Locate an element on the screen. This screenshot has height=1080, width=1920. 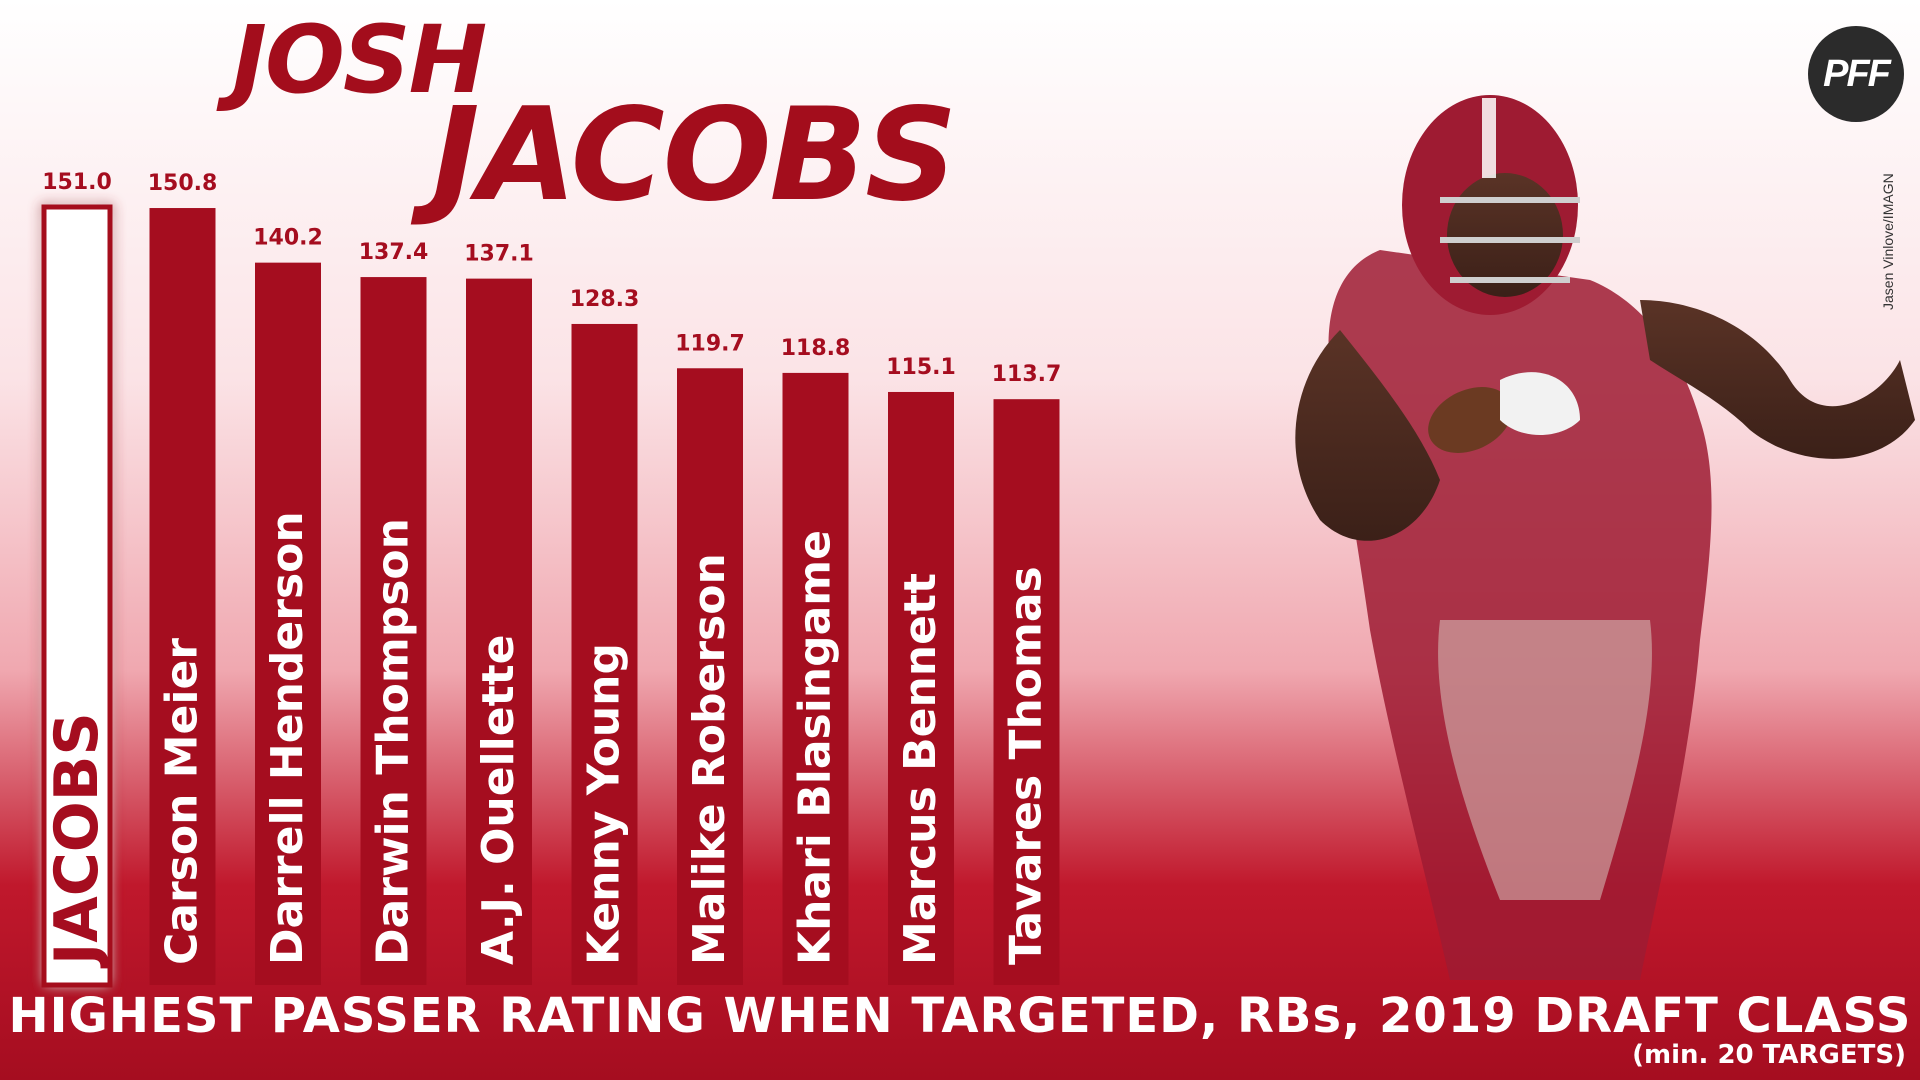
chart-footnote: (min. 20 TARGETS) is located at coordinates (1769, 1055).